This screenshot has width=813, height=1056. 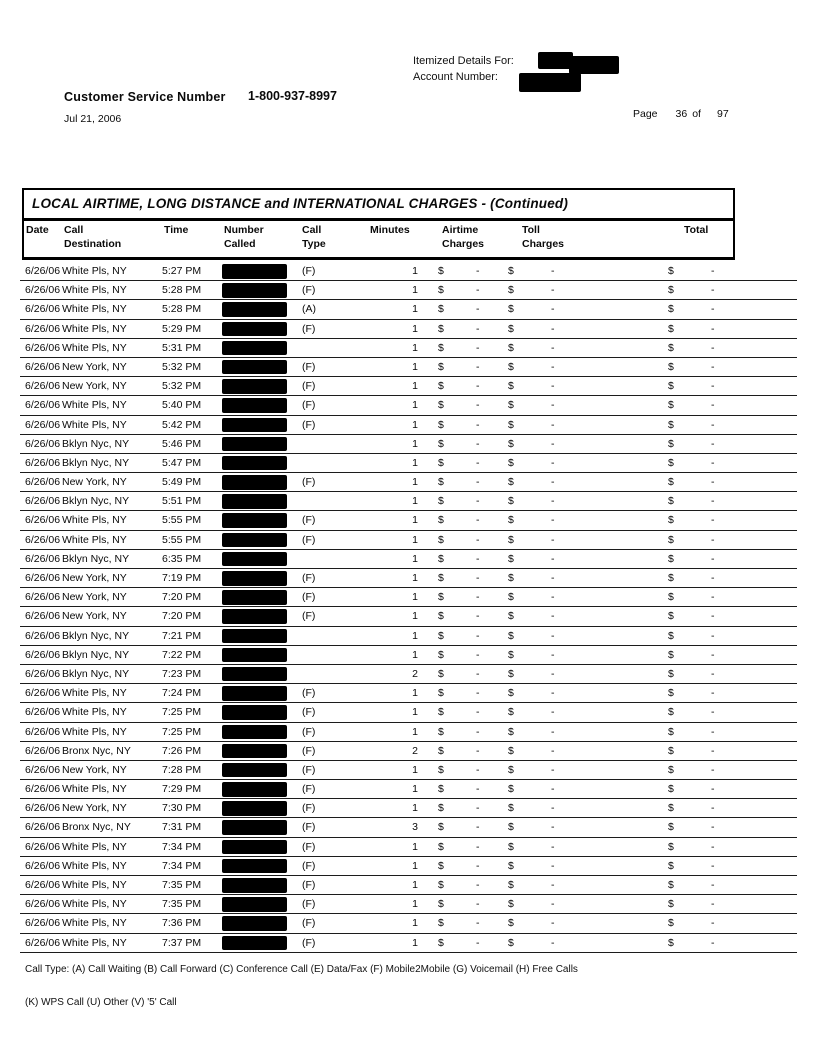 What do you see at coordinates (182, 808) in the screenshot?
I see `cell-time: 7:30 PM` at bounding box center [182, 808].